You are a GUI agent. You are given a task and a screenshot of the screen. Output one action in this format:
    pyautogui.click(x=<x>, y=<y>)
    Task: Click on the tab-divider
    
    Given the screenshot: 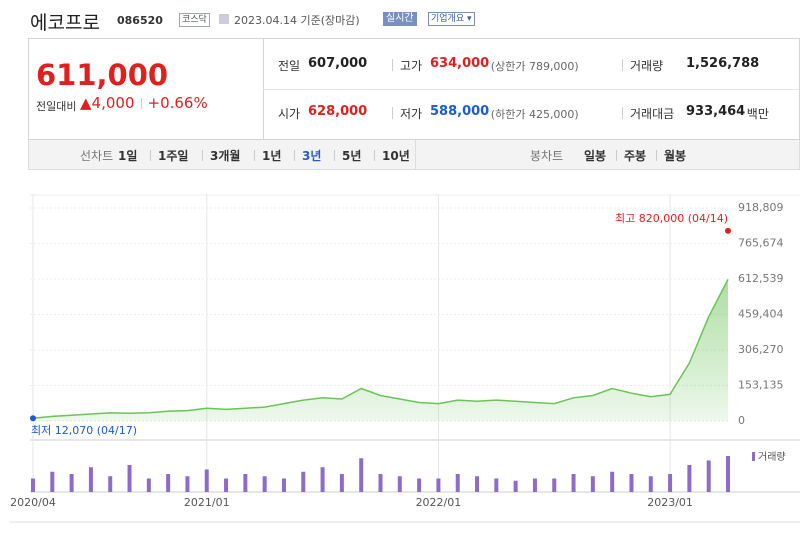 What is the action you would take?
    pyautogui.click(x=415, y=155)
    